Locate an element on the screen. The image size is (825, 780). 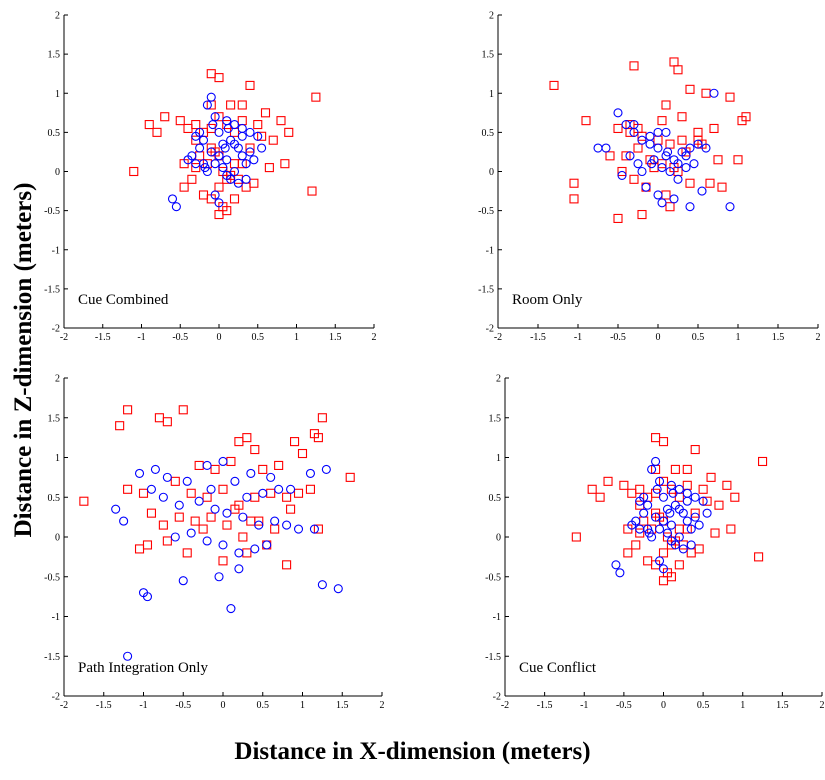
y-tick-label: 2 is located at coordinates (57, 379).